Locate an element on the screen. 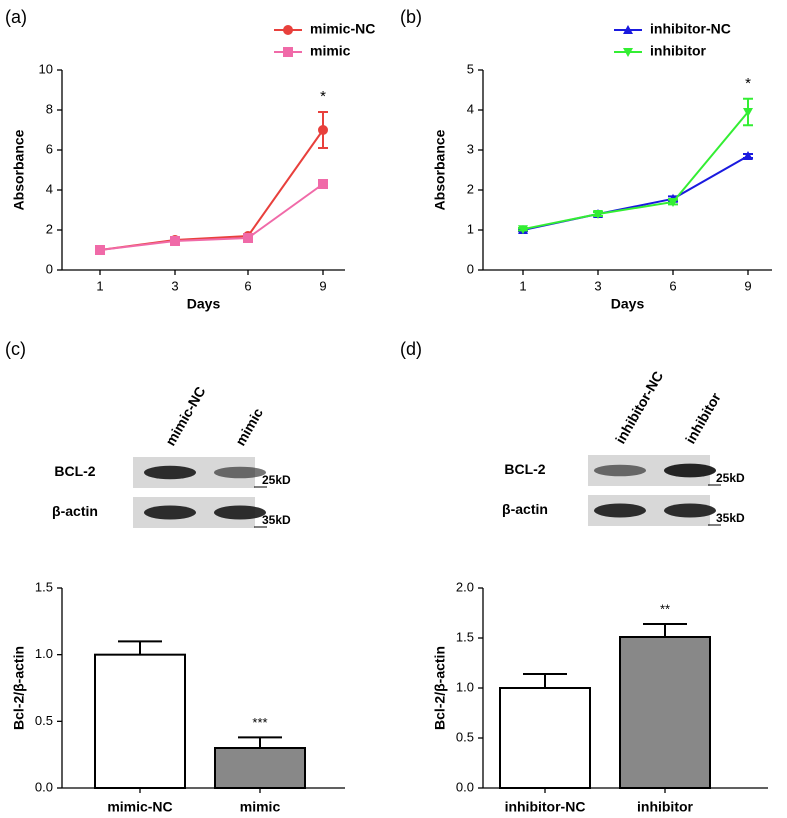  panel-label: (b) is located at coordinates (411, 17).